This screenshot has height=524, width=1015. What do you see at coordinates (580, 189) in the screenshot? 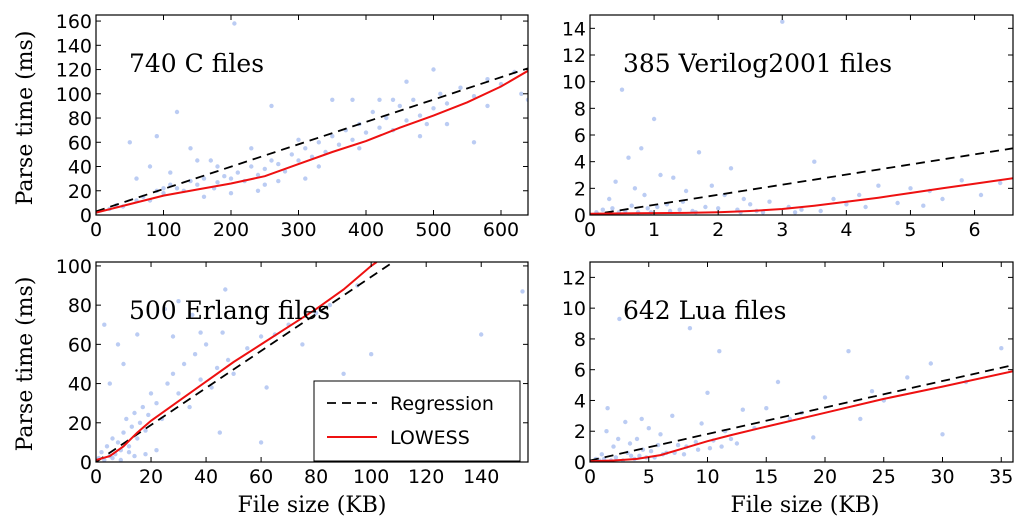
I see `y-tick-label: 2` at bounding box center [580, 189].